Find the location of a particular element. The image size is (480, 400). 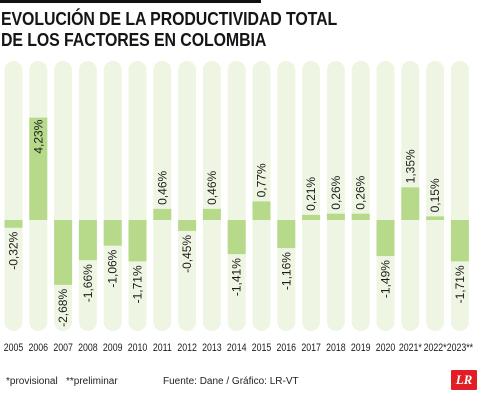

x-label-2006: 2006 is located at coordinates (39, 348).